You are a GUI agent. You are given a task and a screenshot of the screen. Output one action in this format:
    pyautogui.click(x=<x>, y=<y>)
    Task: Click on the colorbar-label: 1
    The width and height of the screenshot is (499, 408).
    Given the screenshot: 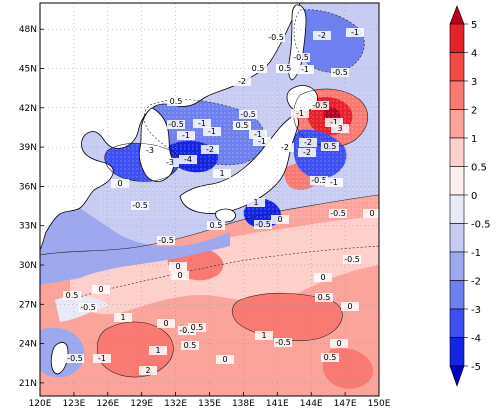 What is the action you would take?
    pyautogui.click(x=474, y=139)
    